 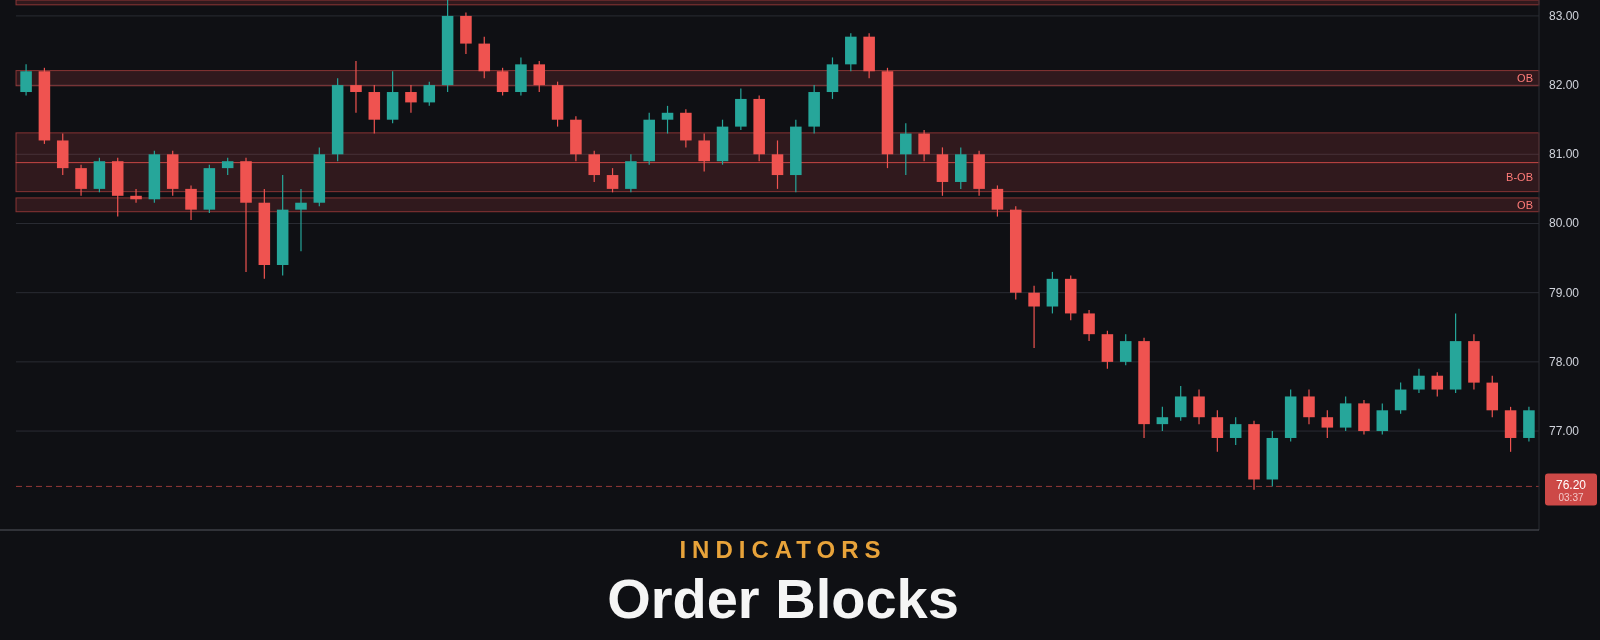 I want to click on ref-line-label: 76.20, so click(x=1571, y=485).